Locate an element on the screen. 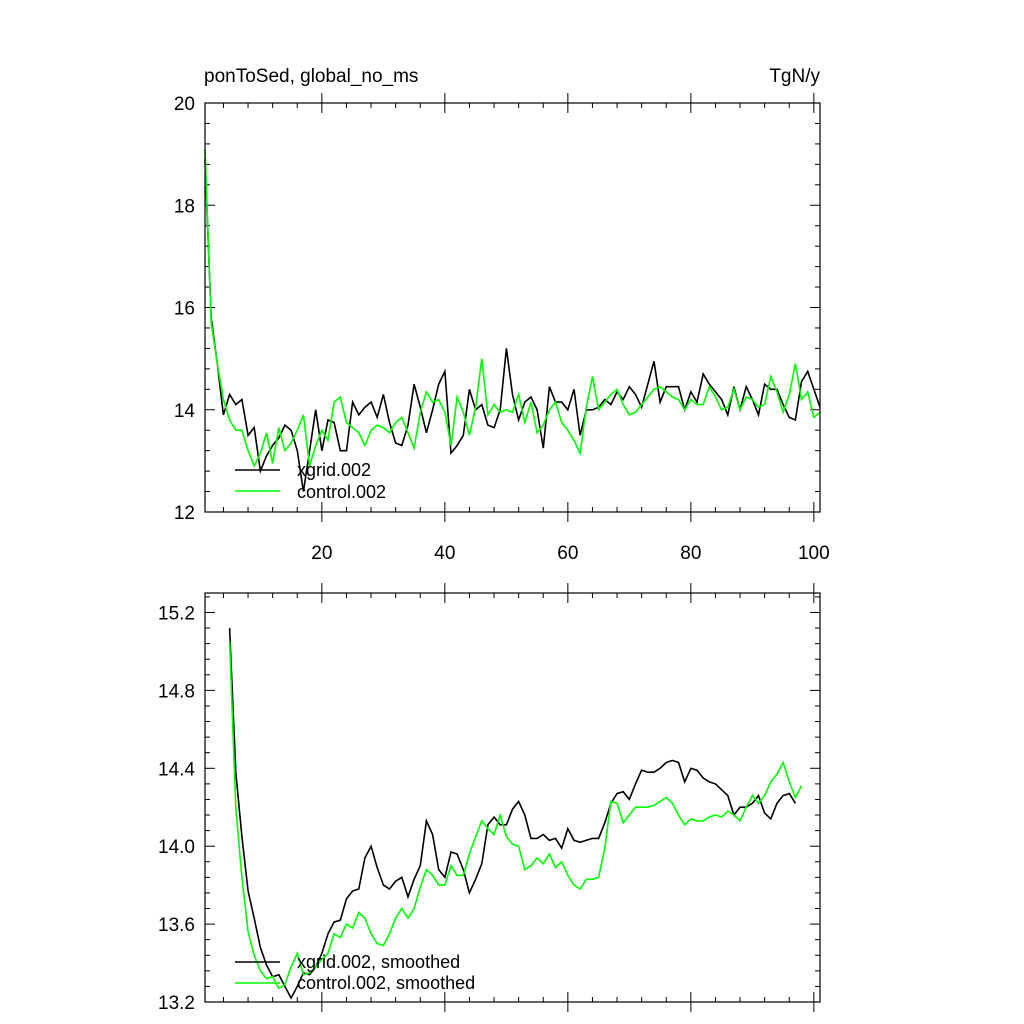 The height and width of the screenshot is (1024, 1024). y-tick-label: 14.4 is located at coordinates (176, 769).